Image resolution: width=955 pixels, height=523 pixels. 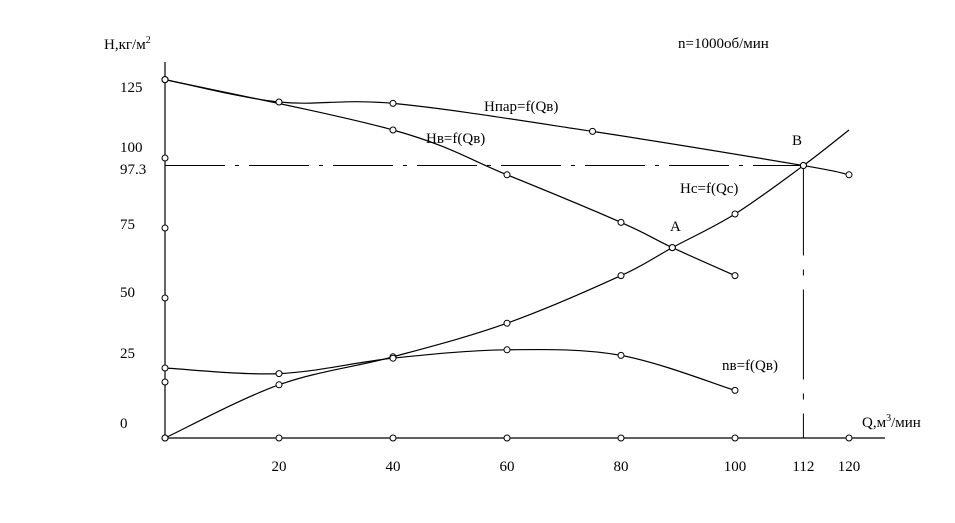 What do you see at coordinates (675, 227) in the screenshot?
I see `point-label-a: A` at bounding box center [675, 227].